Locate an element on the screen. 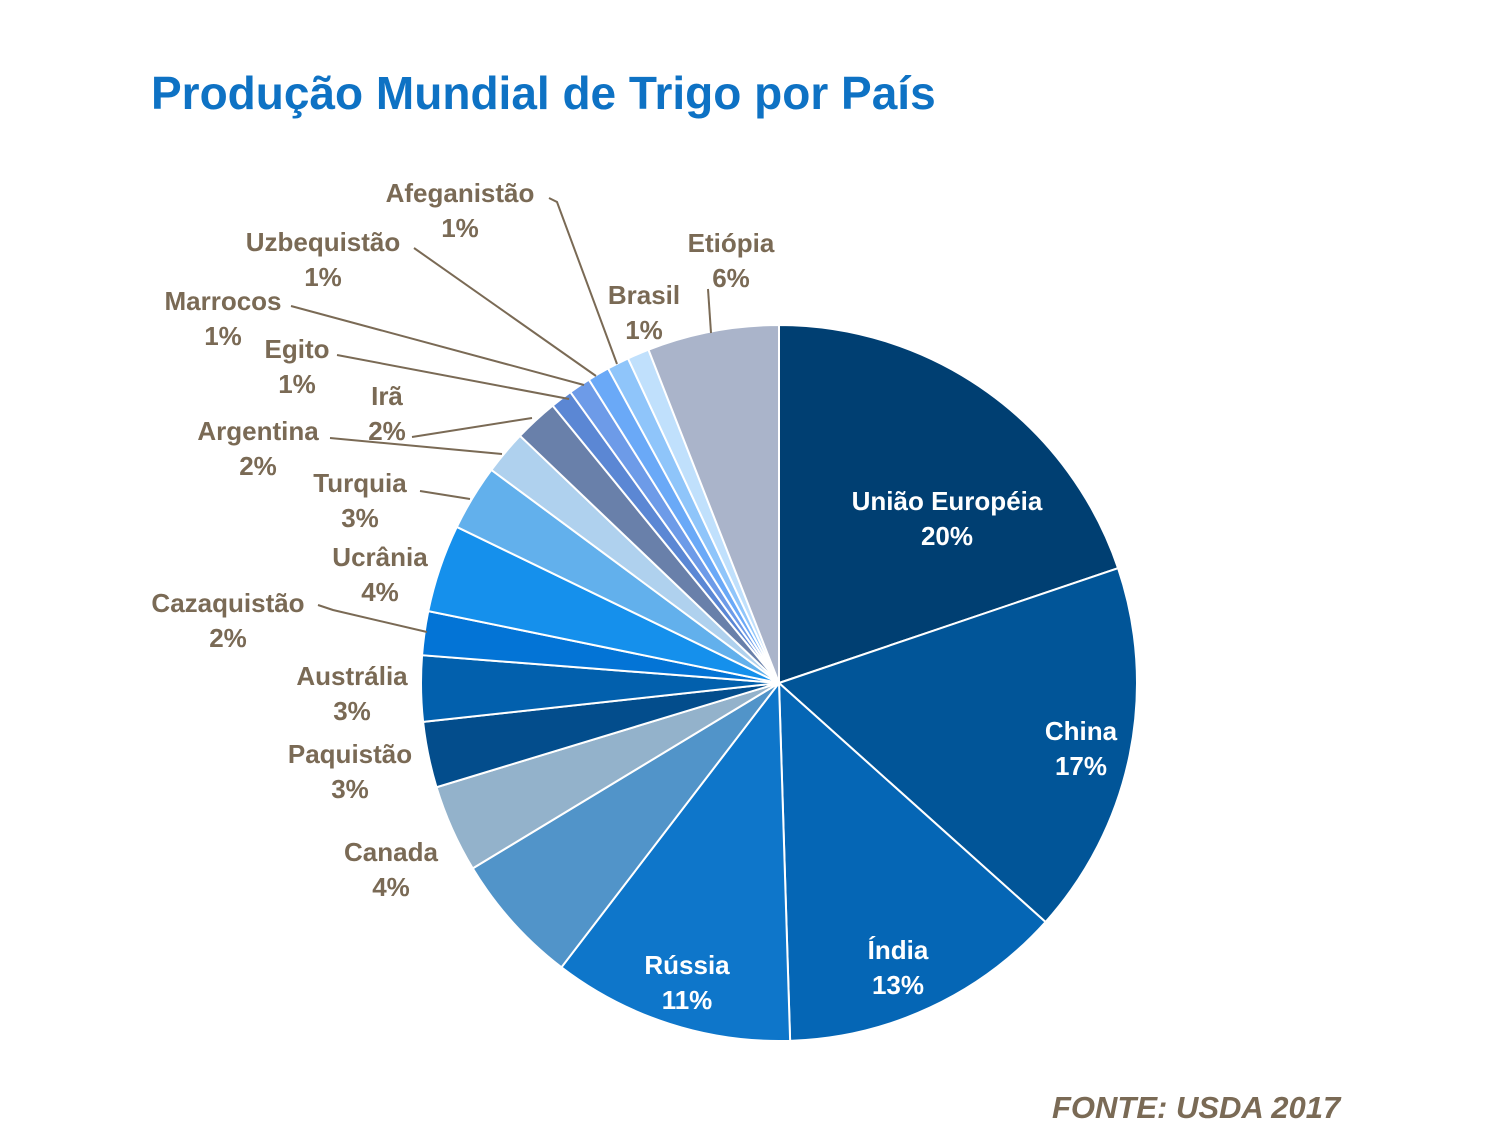  slice-label-canada: Canada is located at coordinates (391, 852).